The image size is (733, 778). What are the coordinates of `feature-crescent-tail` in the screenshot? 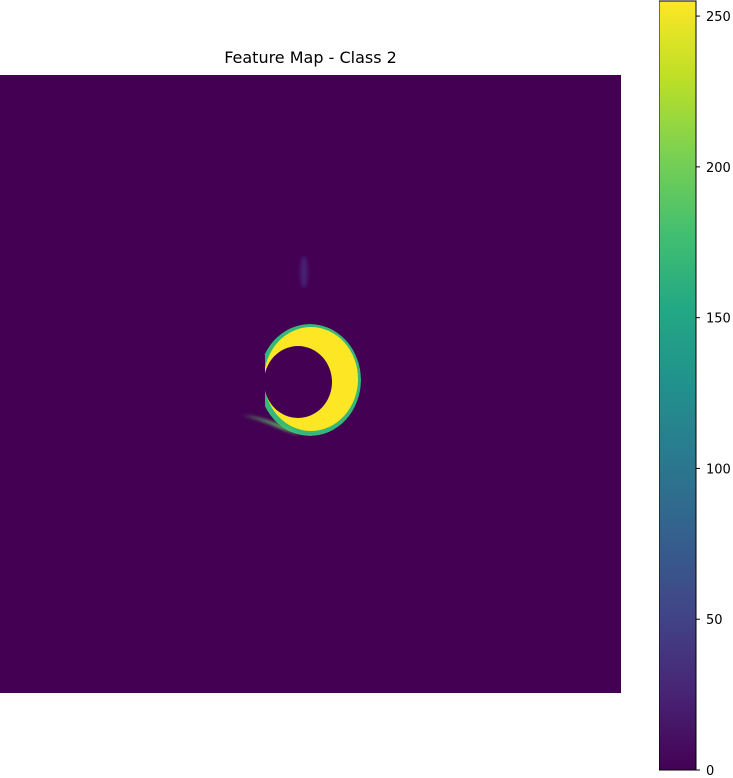 It's located at (271, 425).